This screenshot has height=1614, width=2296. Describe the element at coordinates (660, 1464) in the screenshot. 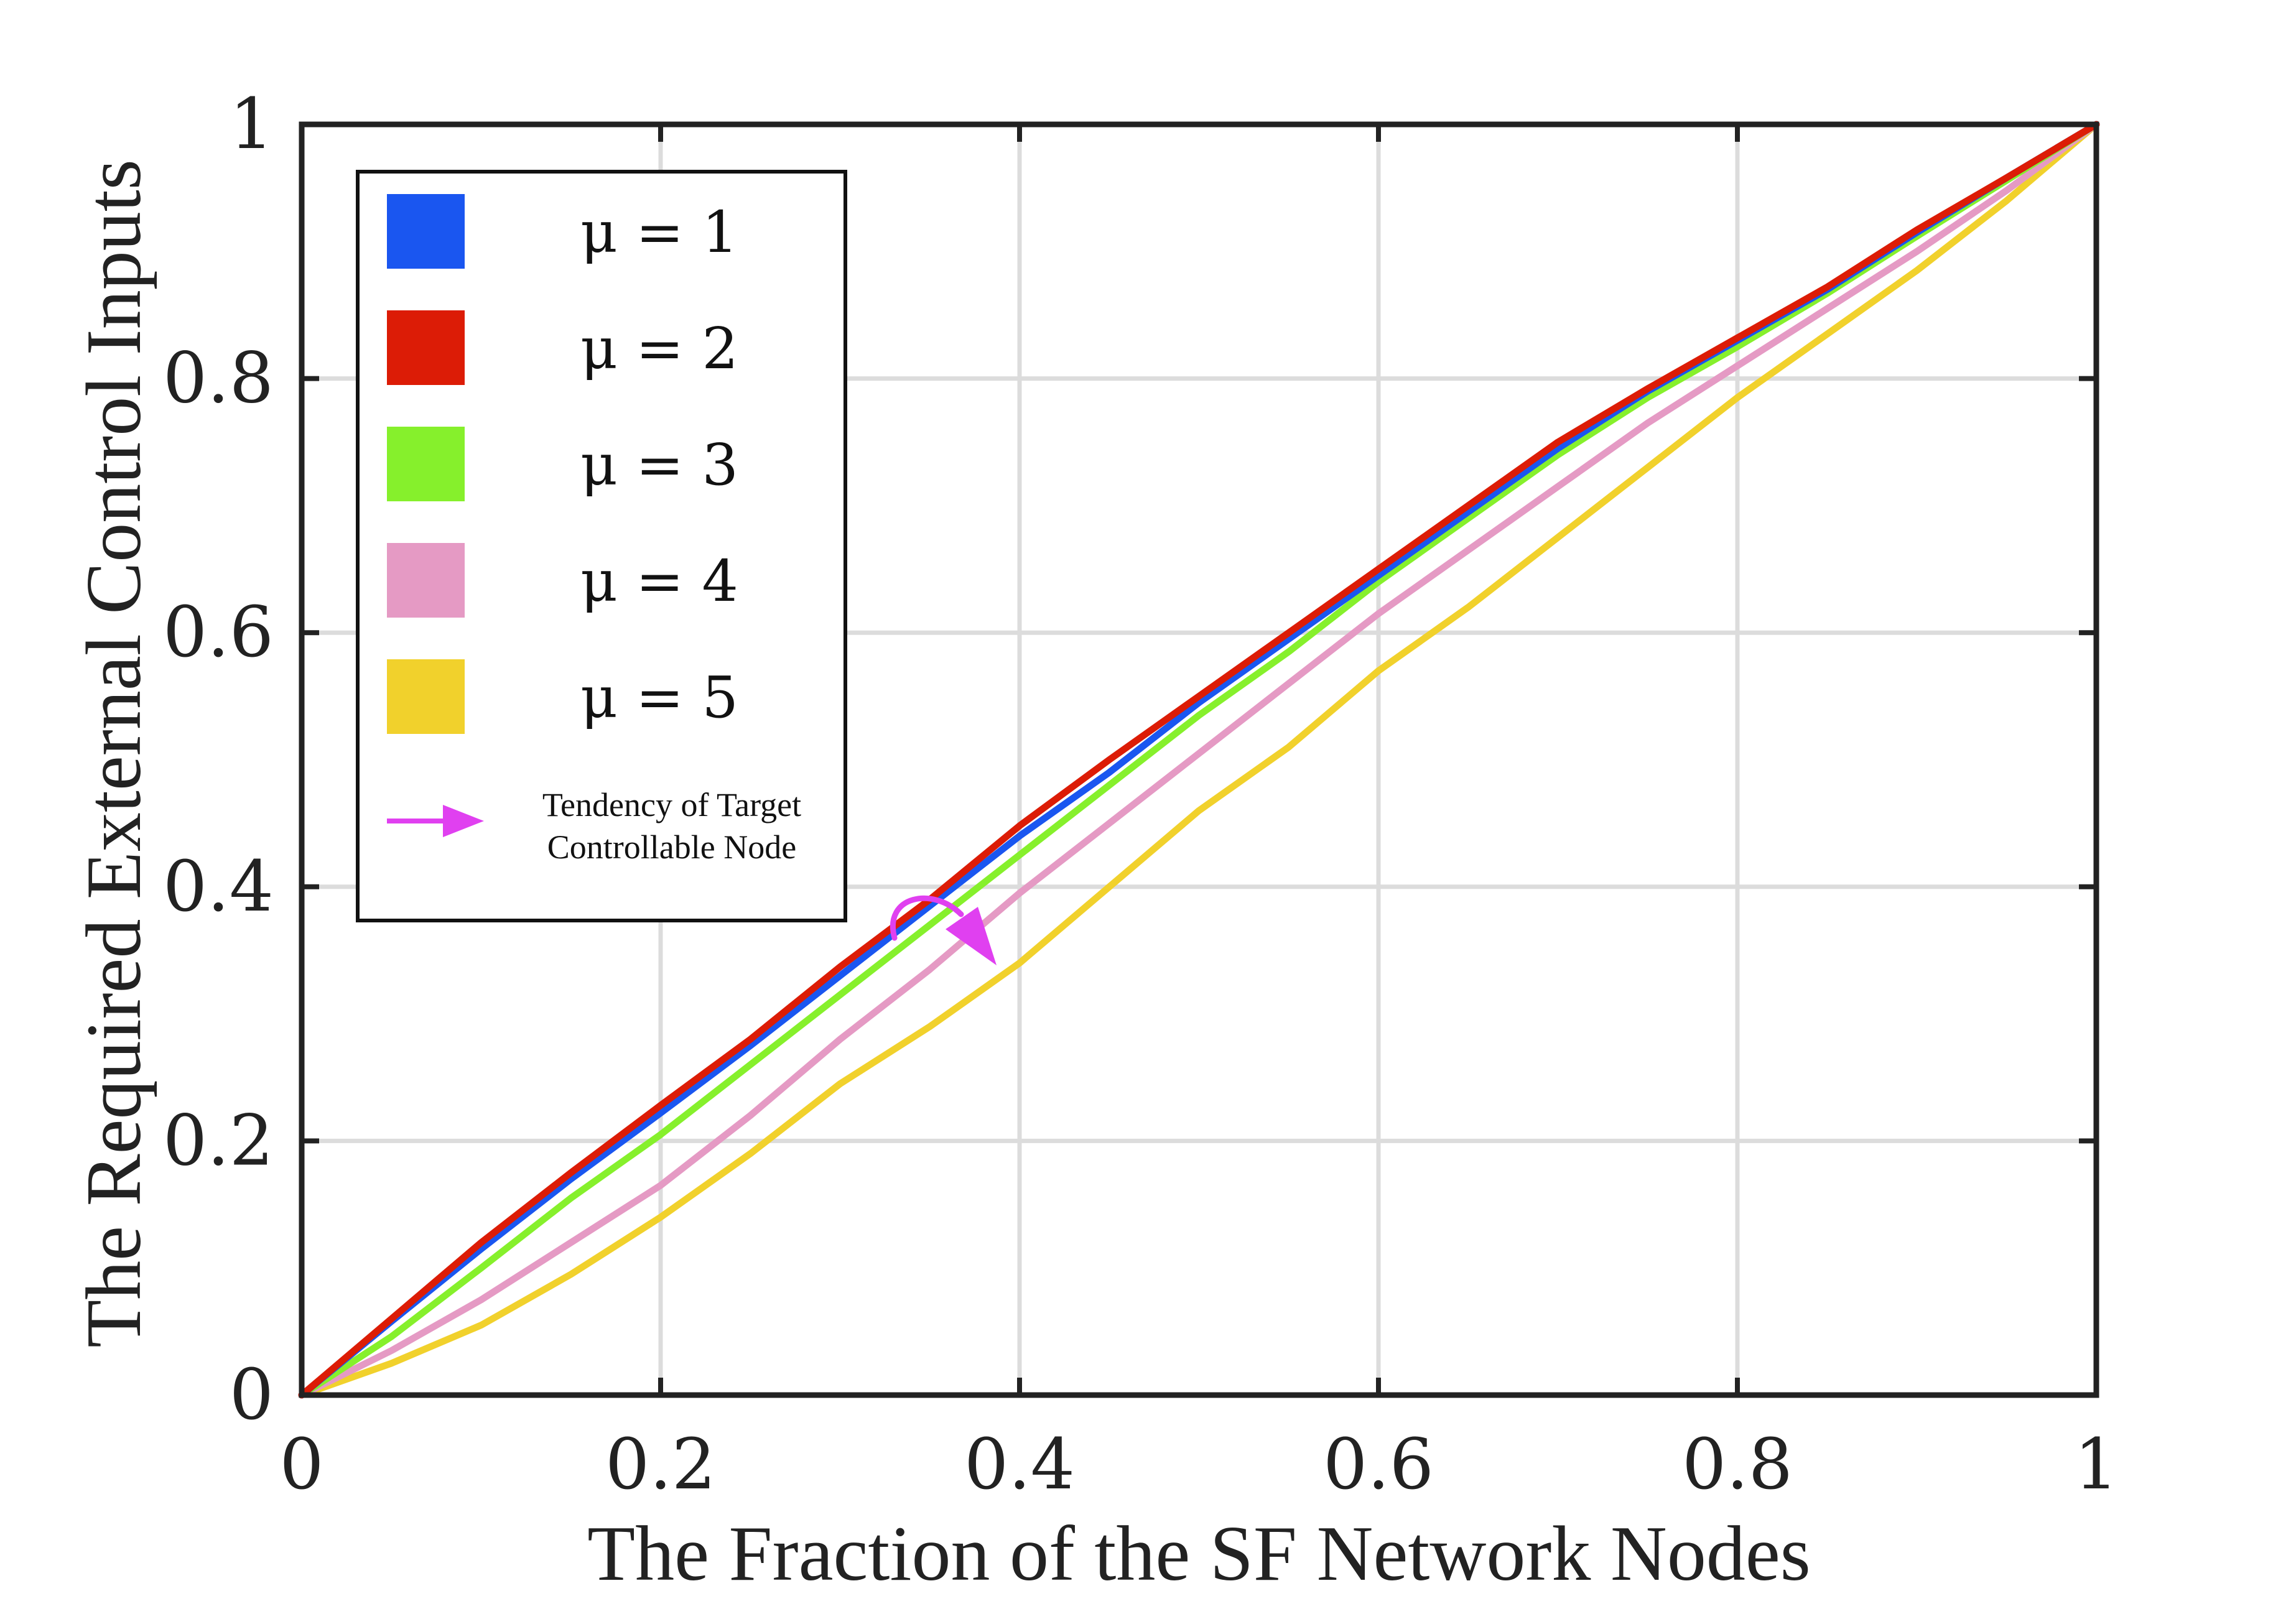

I see `x-tick-label: 0.2` at that location.